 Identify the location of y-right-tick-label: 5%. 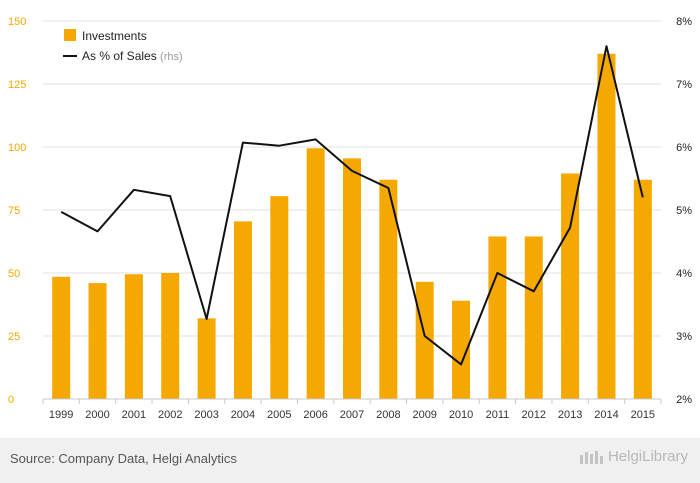
(684, 211).